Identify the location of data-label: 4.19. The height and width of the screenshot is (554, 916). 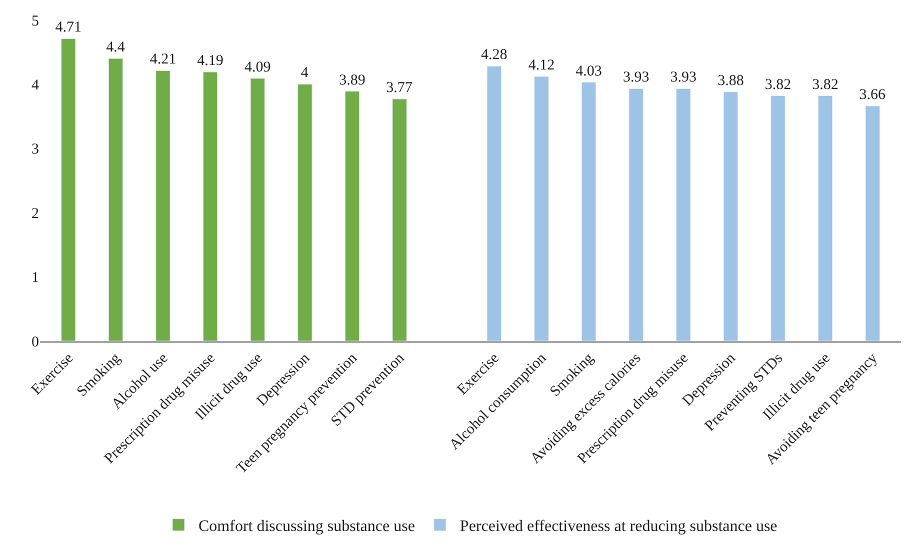
(210, 61).